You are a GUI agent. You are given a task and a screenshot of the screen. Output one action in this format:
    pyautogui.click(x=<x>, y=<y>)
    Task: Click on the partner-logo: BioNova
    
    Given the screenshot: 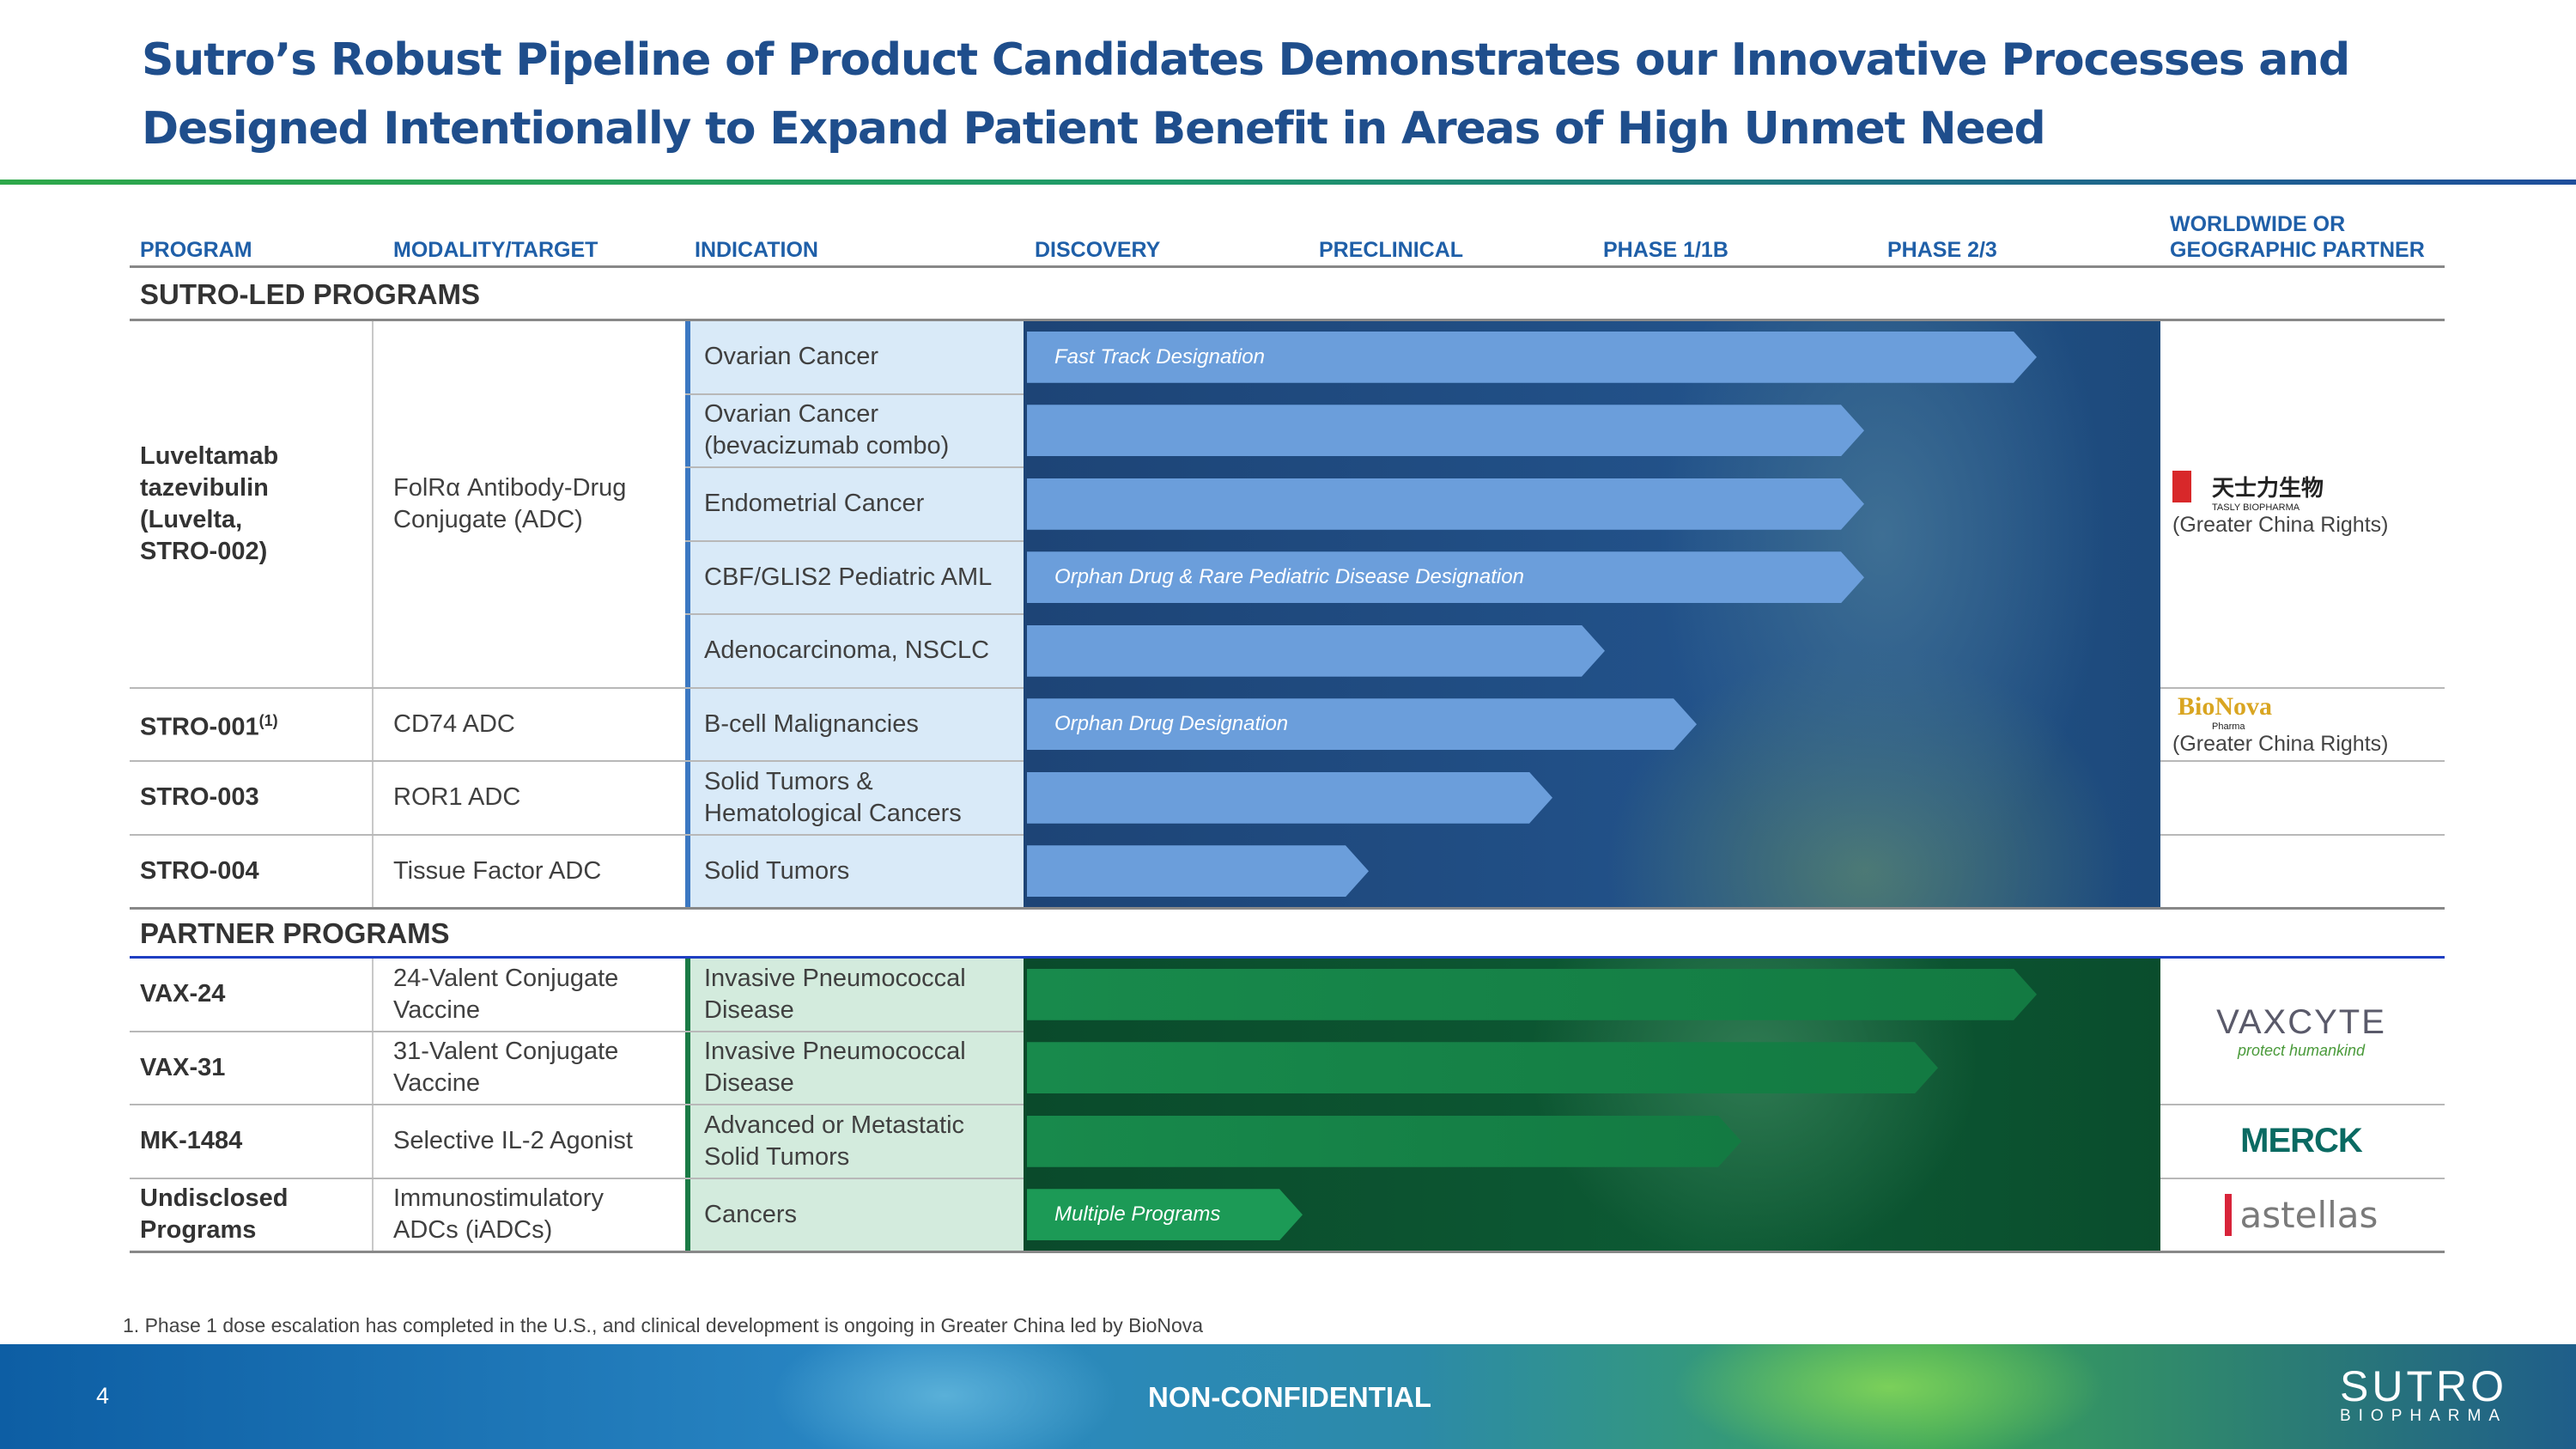 What is the action you would take?
    pyautogui.click(x=2225, y=706)
    